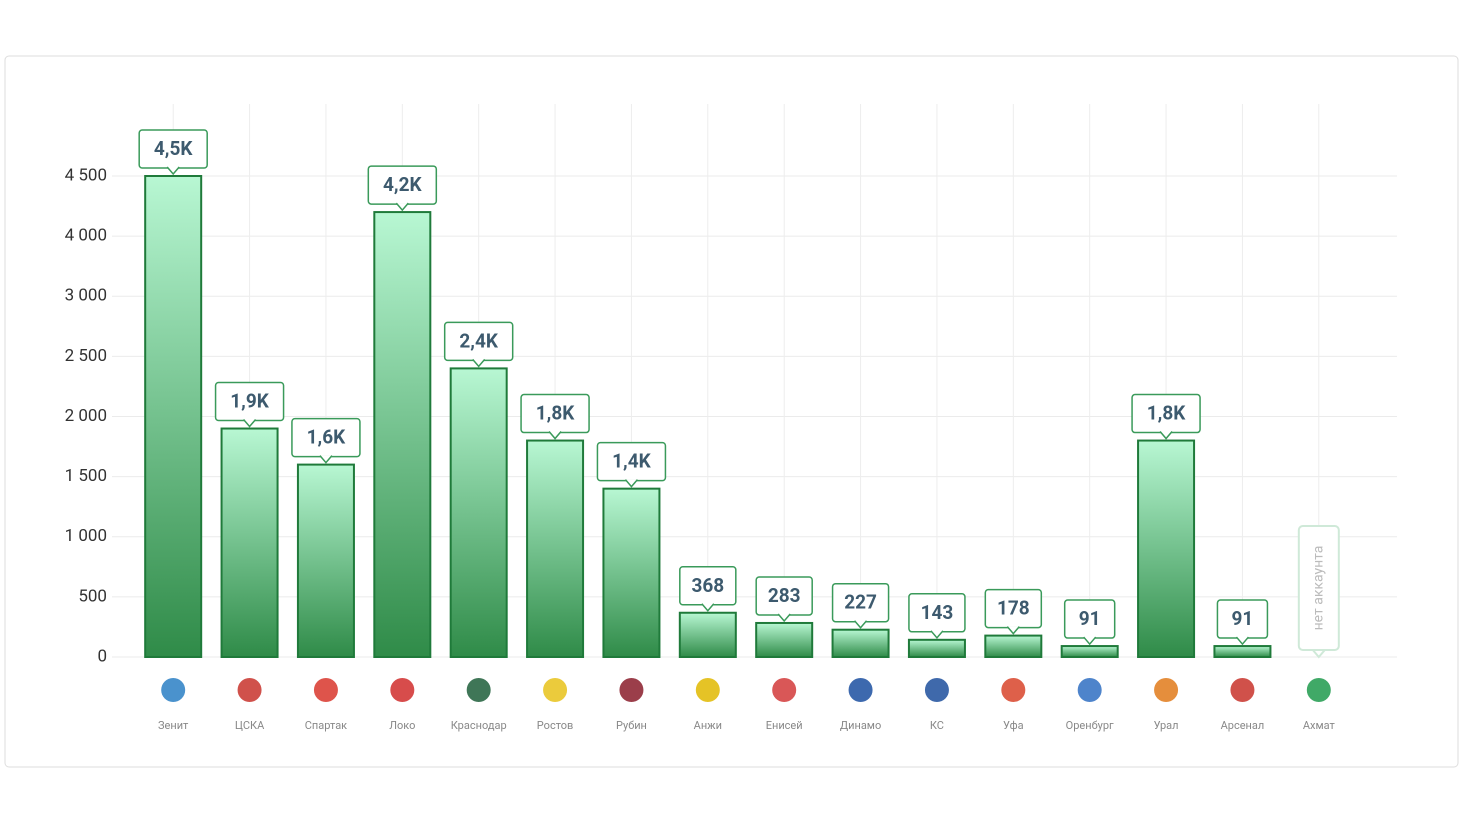  I want to click on value-label: 1,4K, so click(631, 461).